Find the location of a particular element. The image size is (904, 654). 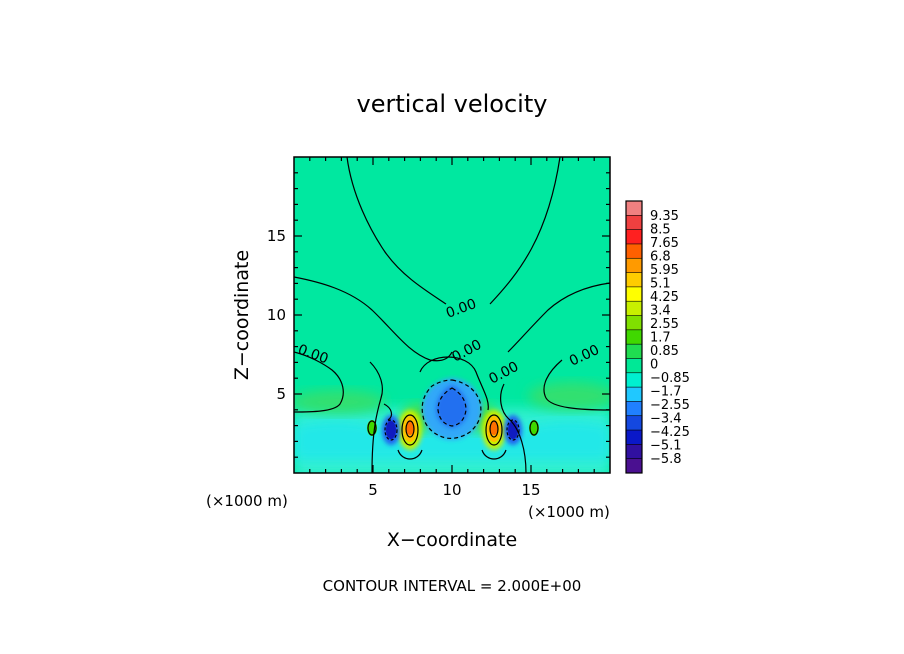

downdraft-right-core is located at coordinates (513, 430).